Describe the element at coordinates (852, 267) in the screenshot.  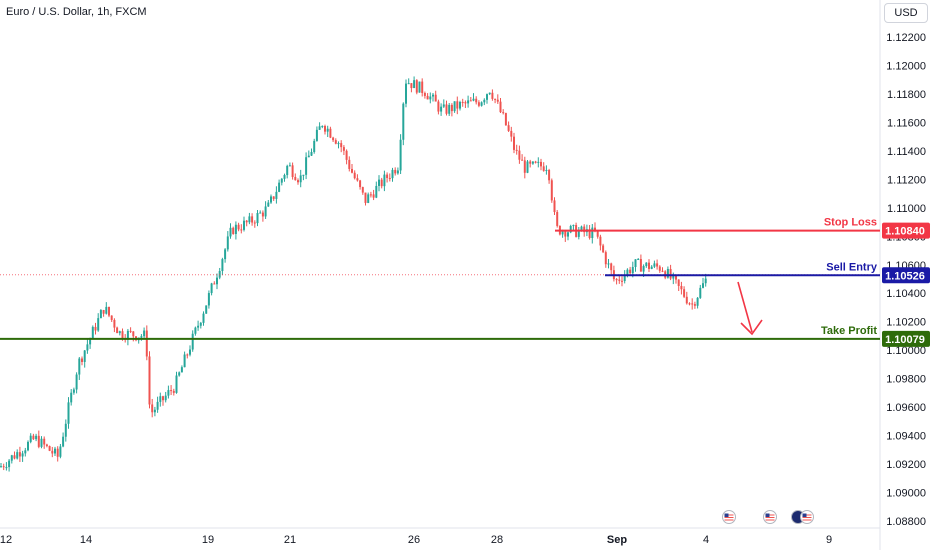
I see `sell-entry-label: Sell Entry` at that location.